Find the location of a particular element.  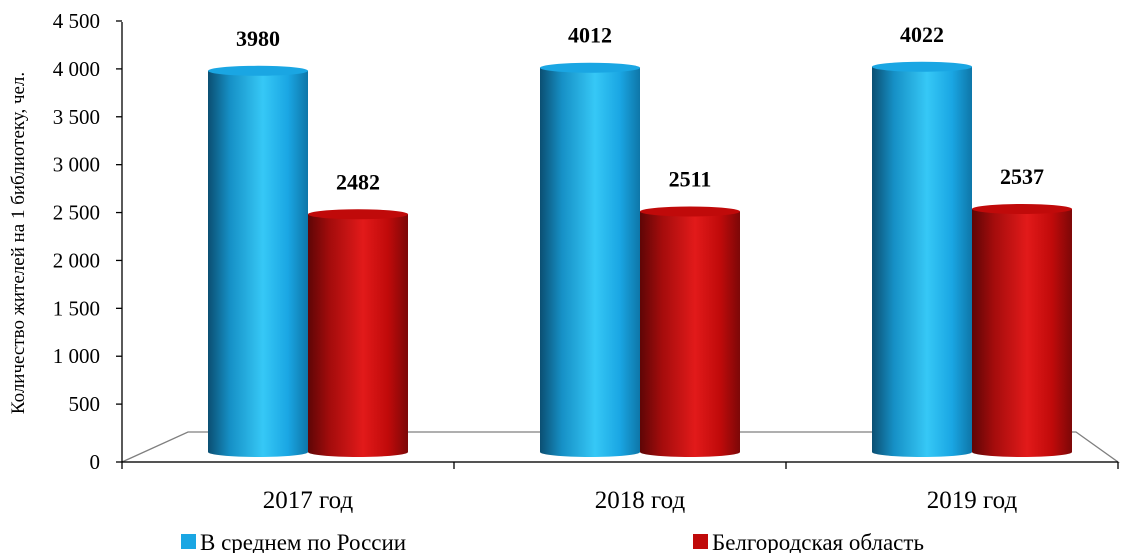

y-tick-label: 2 500 is located at coordinates (76, 213).